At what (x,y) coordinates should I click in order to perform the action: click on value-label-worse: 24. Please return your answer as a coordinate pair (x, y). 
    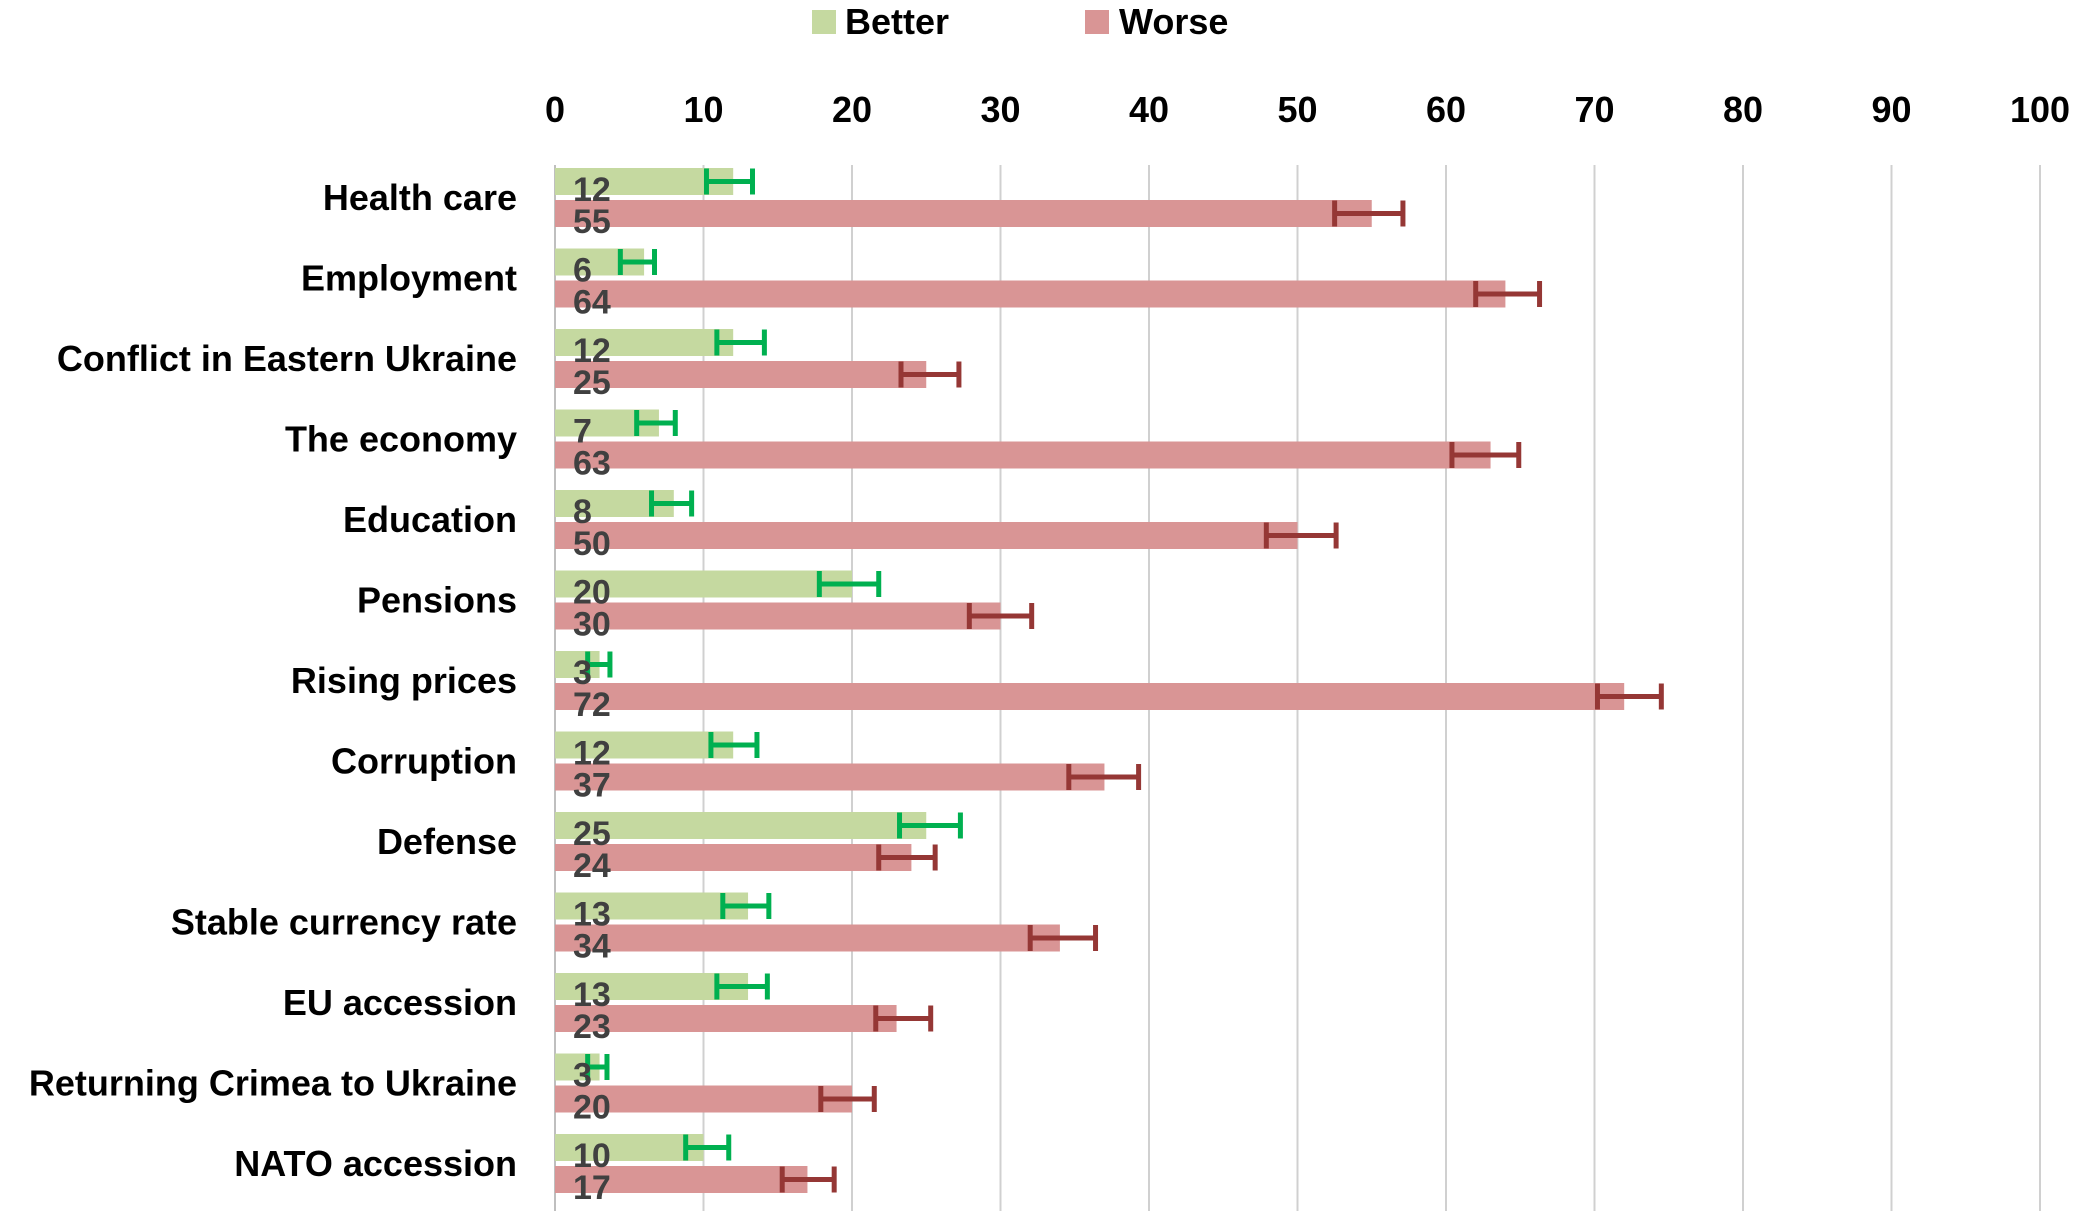
    Looking at the image, I should click on (592, 866).